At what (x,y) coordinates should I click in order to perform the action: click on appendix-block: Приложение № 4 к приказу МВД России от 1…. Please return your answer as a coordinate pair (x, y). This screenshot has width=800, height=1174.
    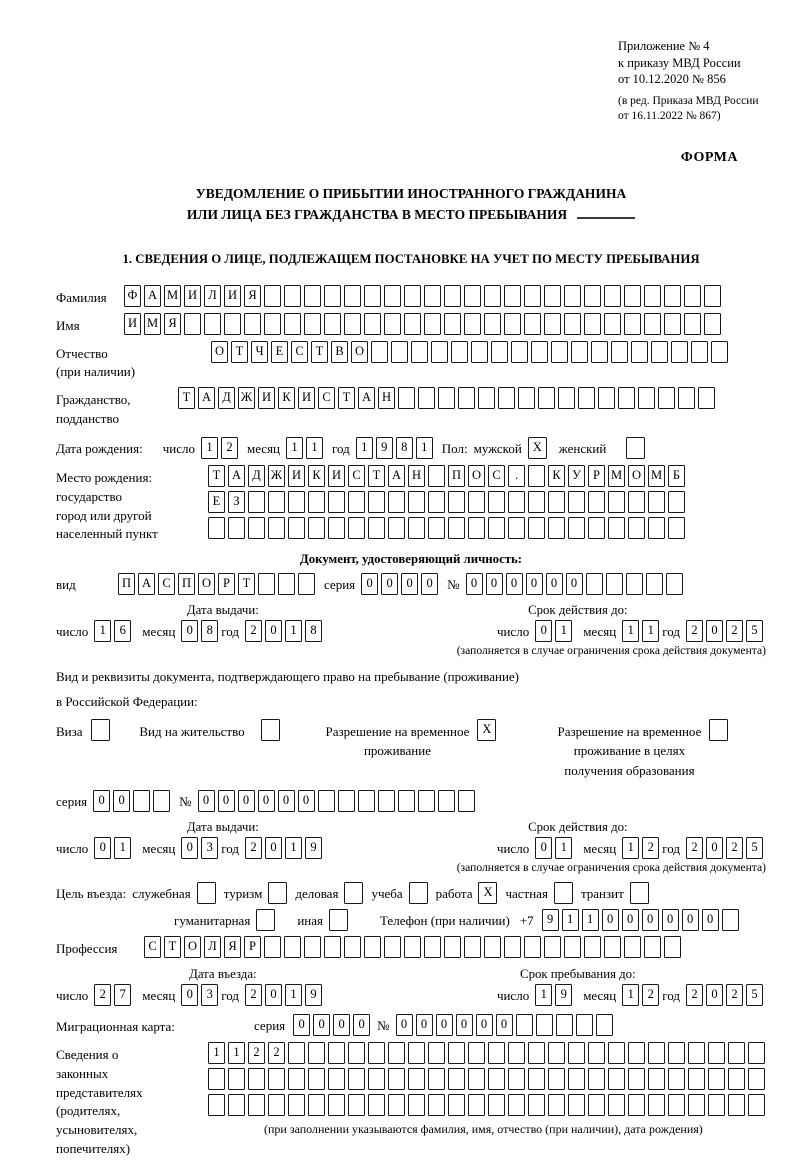
    Looking at the image, I should click on (688, 81).